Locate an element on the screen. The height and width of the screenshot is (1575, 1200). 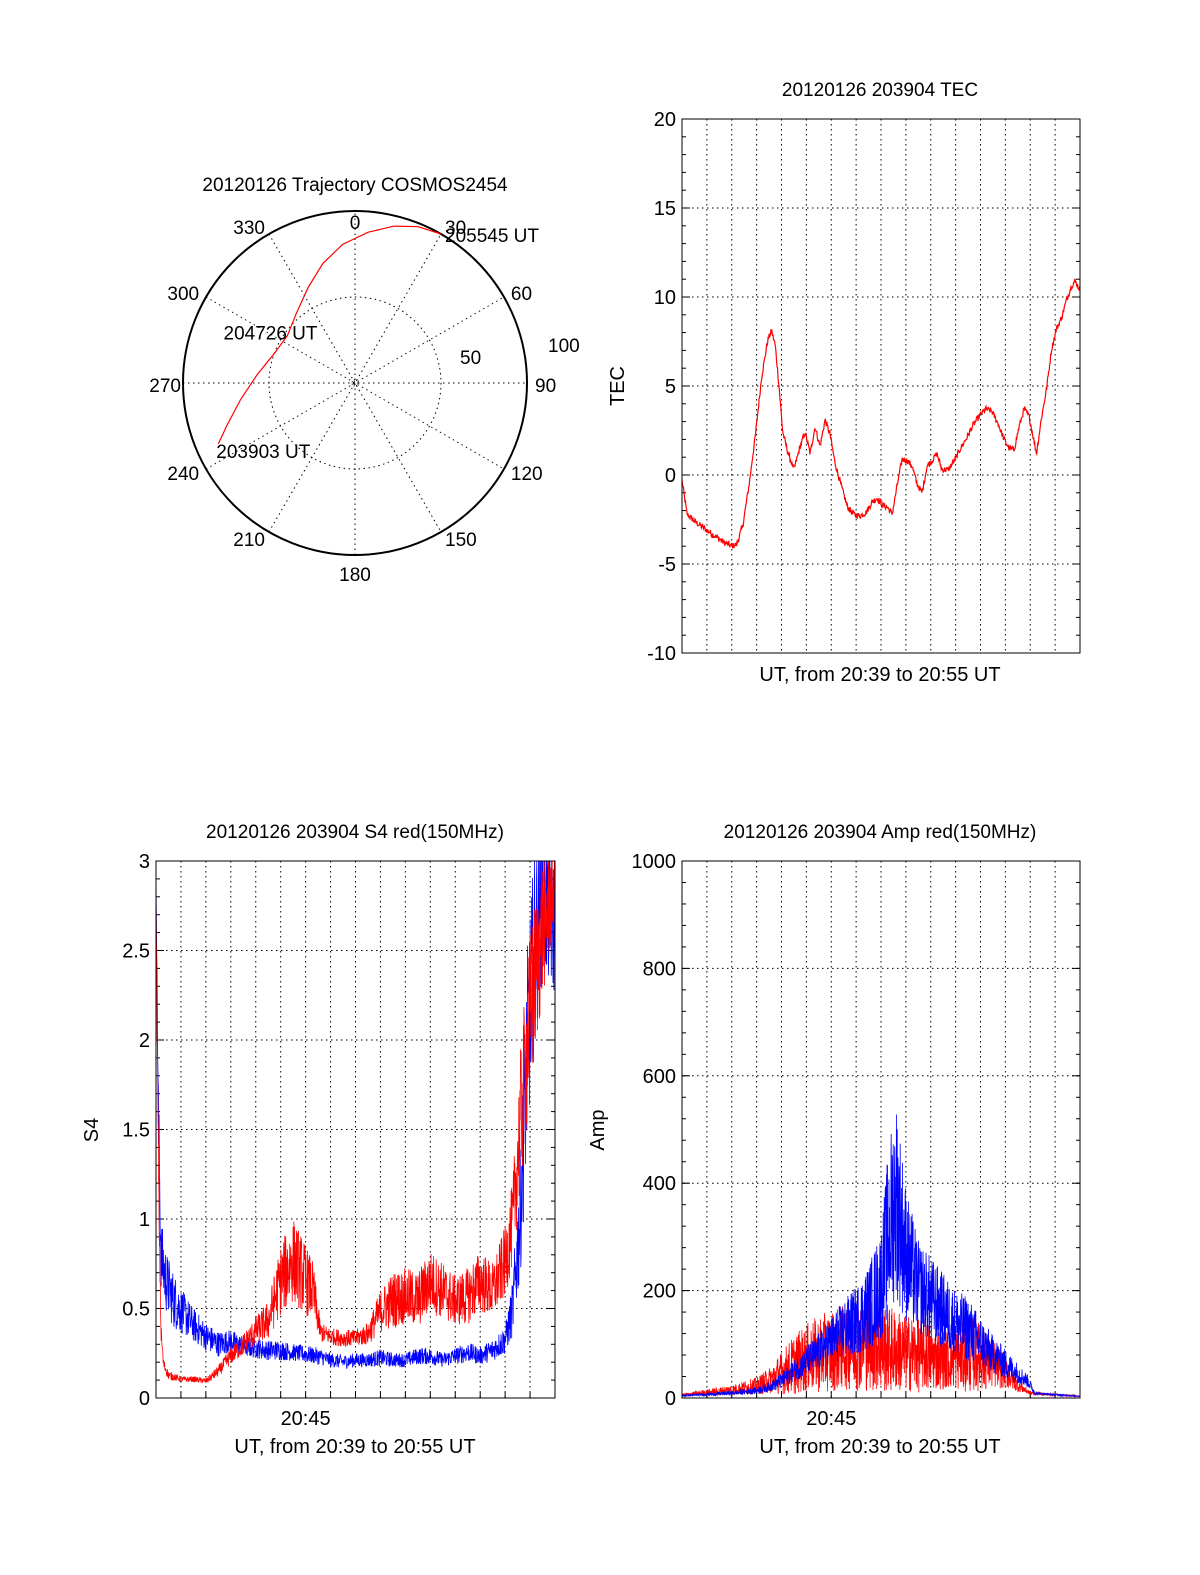
amp-x-tick-label: 20:45 is located at coordinates (831, 1419).